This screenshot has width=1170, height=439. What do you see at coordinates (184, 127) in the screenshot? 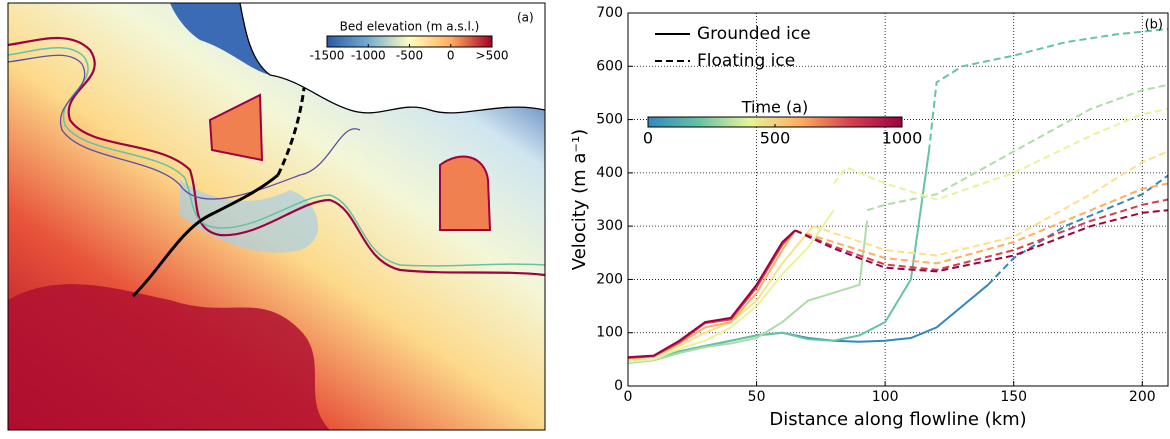
I see `grounding-line` at bounding box center [184, 127].